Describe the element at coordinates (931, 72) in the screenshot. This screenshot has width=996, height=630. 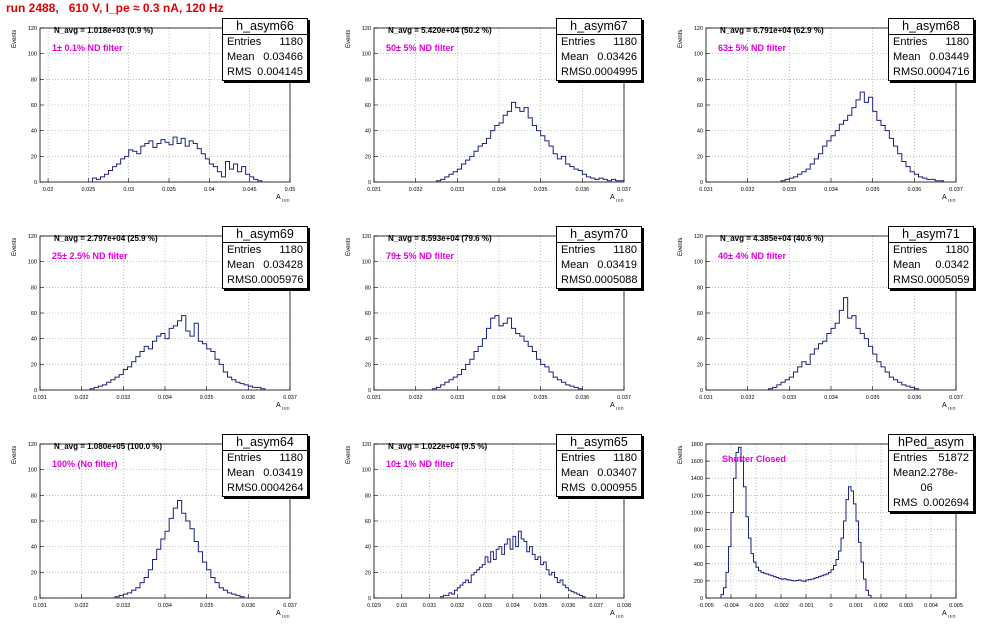
I see `stats-row-rms: RMS 0.0004716` at that location.